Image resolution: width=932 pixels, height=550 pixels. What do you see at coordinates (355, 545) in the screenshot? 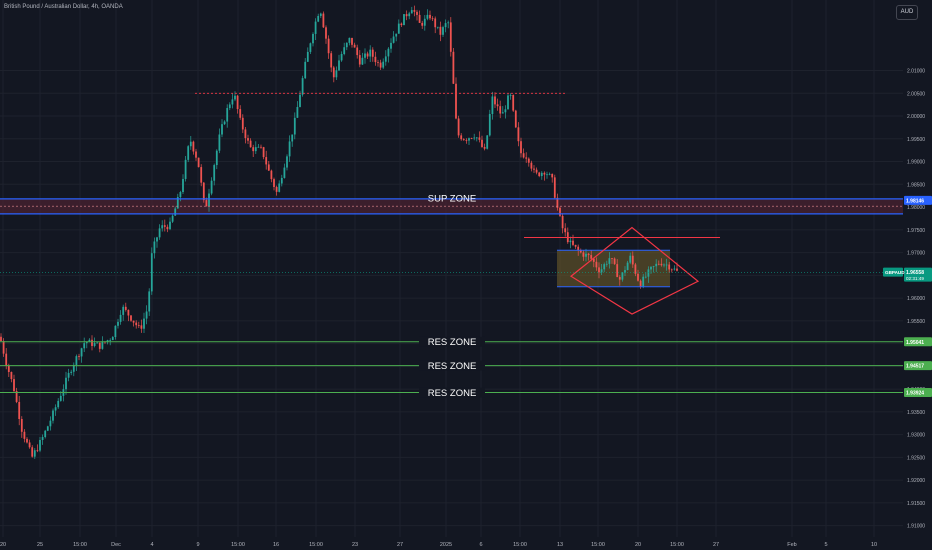
I see `time-tick-label: 23` at bounding box center [355, 545].